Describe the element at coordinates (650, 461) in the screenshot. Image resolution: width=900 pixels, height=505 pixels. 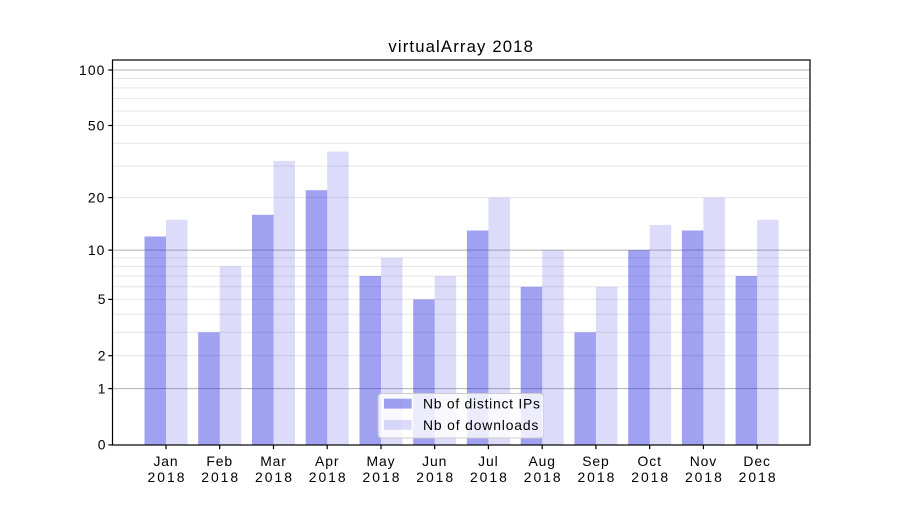
I see `svg-text: Oct` at that location.